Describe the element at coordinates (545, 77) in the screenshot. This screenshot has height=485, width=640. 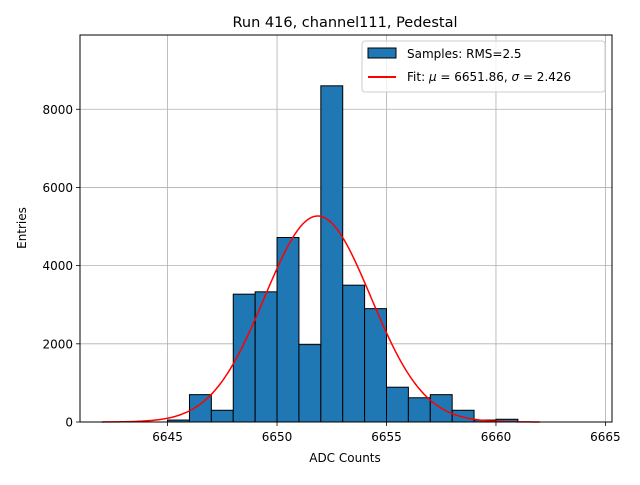
I see `legend-fit-sigma-value: = 2.426` at that location.